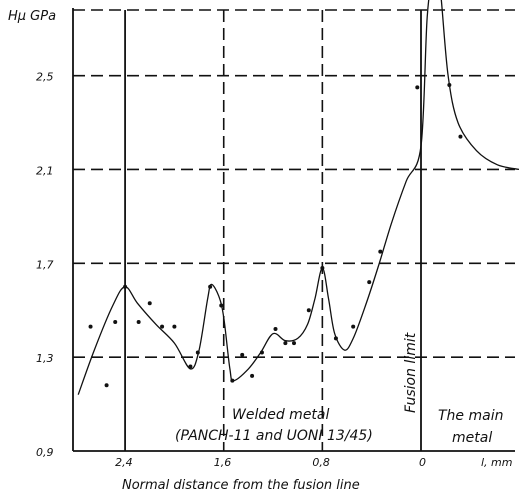 The image size is (519, 497). I want to click on y-tick-label-0: 0,9, so click(45, 452).